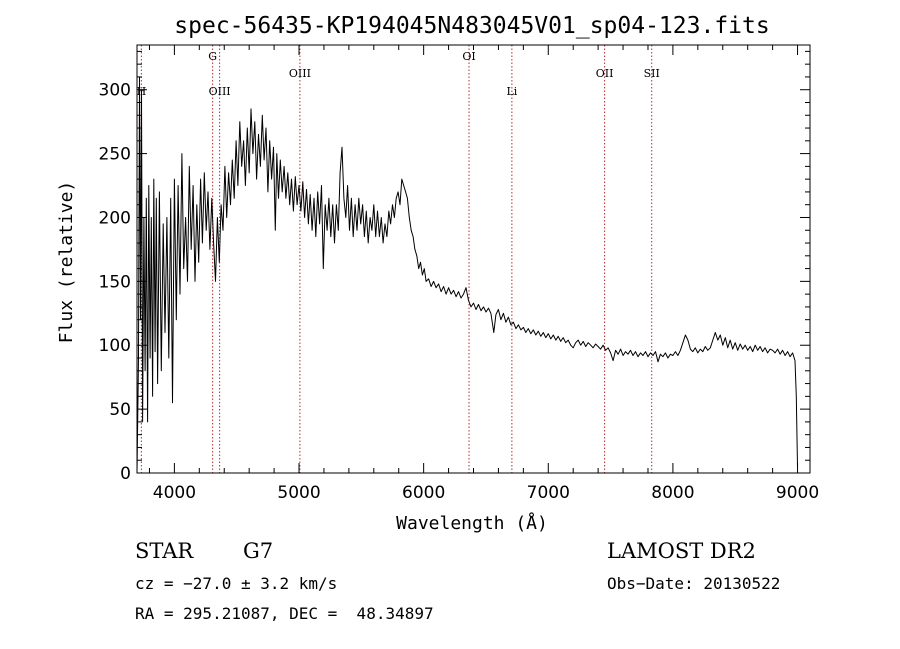  I want to click on y-tick-label: 200, so click(115, 218).